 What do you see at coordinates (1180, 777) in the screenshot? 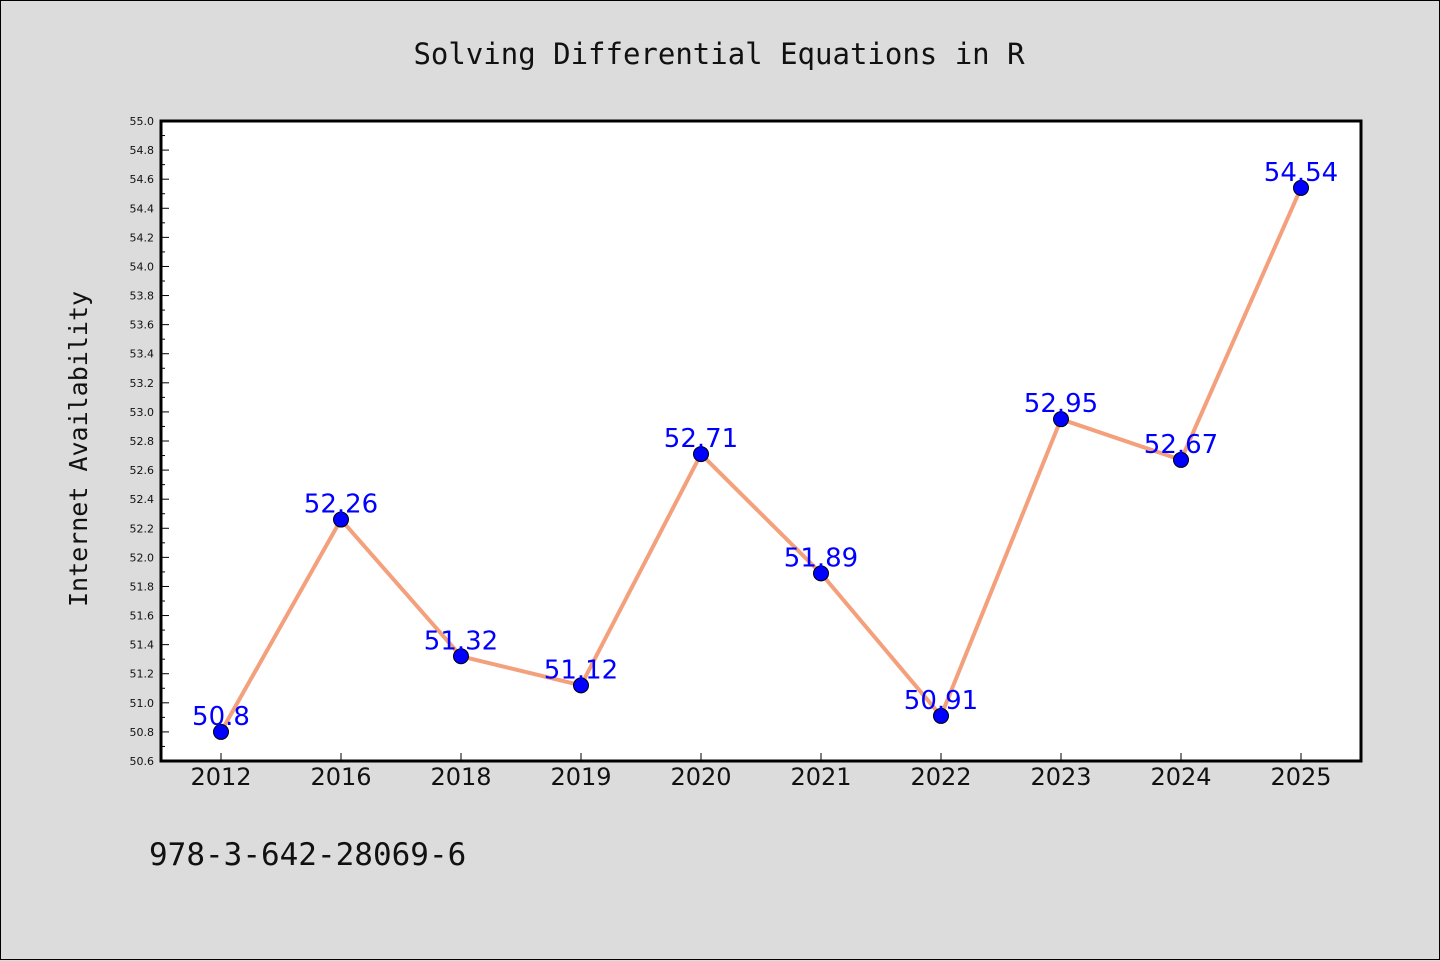
I see `x-tick-label: 2024` at bounding box center [1180, 777].